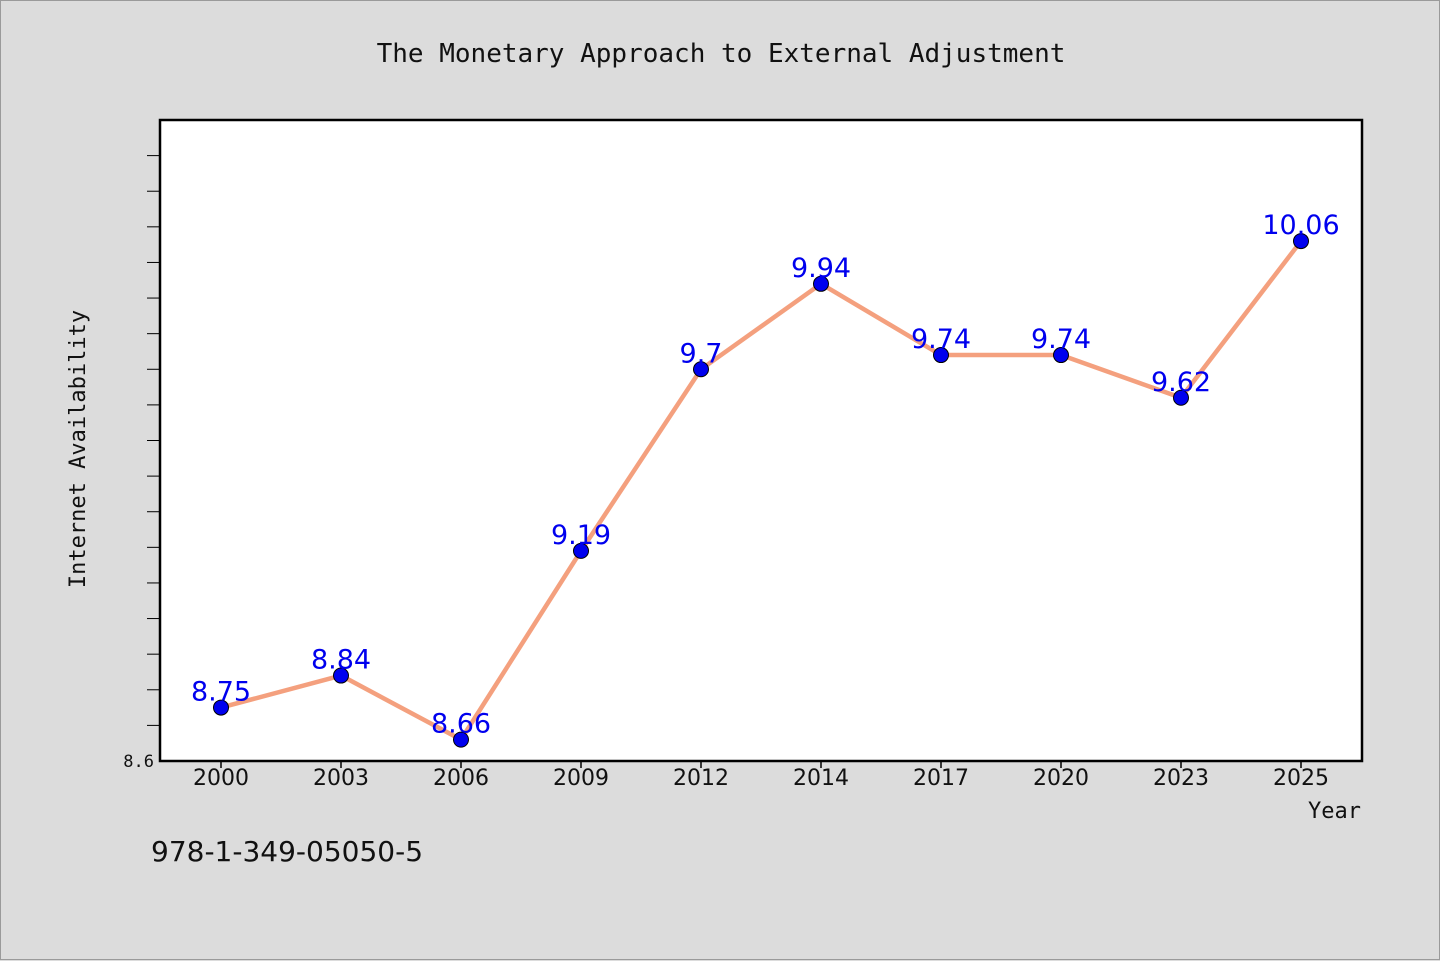  I want to click on y-axis-title: Internet Availability, so click(78, 449).